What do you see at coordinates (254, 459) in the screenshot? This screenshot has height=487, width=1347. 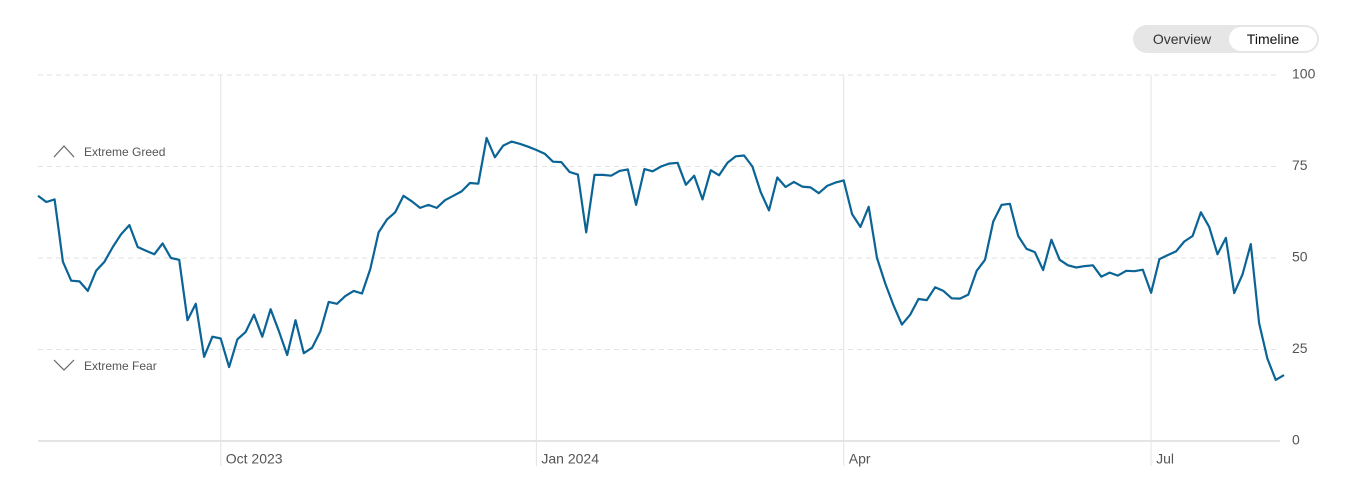 I see `x-tick-label: Oct 2023` at bounding box center [254, 459].